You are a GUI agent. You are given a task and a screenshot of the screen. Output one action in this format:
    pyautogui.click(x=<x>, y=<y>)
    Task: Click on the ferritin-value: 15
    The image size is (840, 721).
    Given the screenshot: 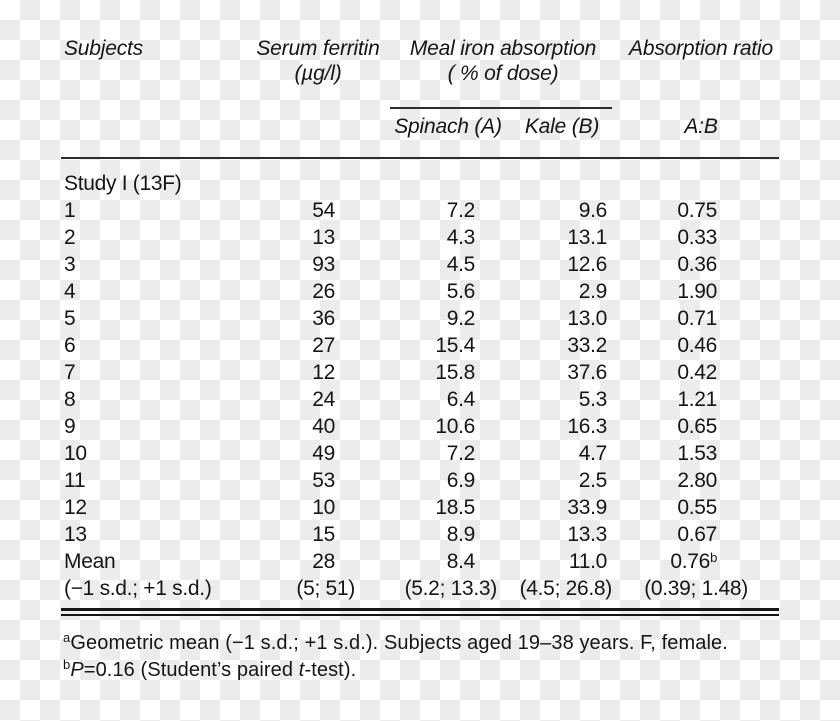 What is the action you would take?
    pyautogui.click(x=323, y=534)
    